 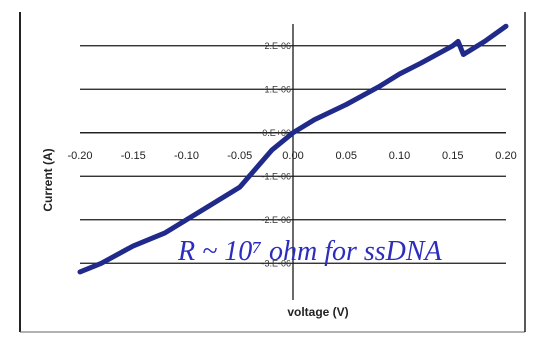 I want to click on y-tick-labels: 2.E-06 1.E-06 0.E+00 -1.E-06 -2.E-06 -3.E-06, so click(x=276, y=155).